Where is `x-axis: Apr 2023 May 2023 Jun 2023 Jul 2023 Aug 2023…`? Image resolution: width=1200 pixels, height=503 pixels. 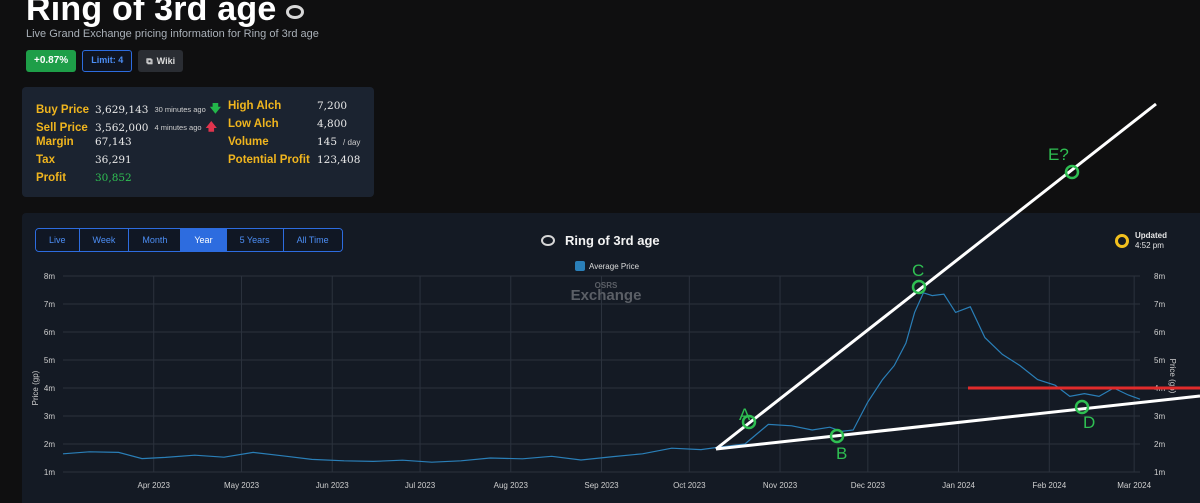
x-axis: Apr 2023 May 2023 Jun 2023 Jul 2023 Aug 2023… is located at coordinates (644, 485).